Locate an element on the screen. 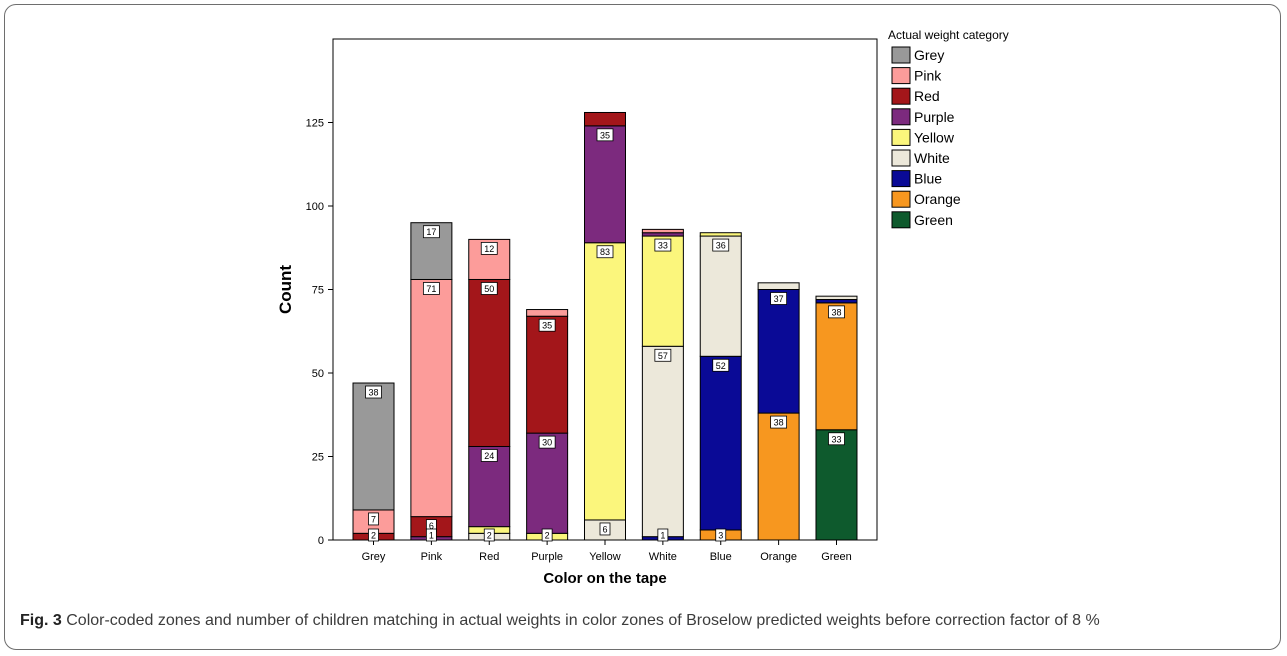 The height and width of the screenshot is (656, 1287). legend-label: Orange is located at coordinates (937, 199).